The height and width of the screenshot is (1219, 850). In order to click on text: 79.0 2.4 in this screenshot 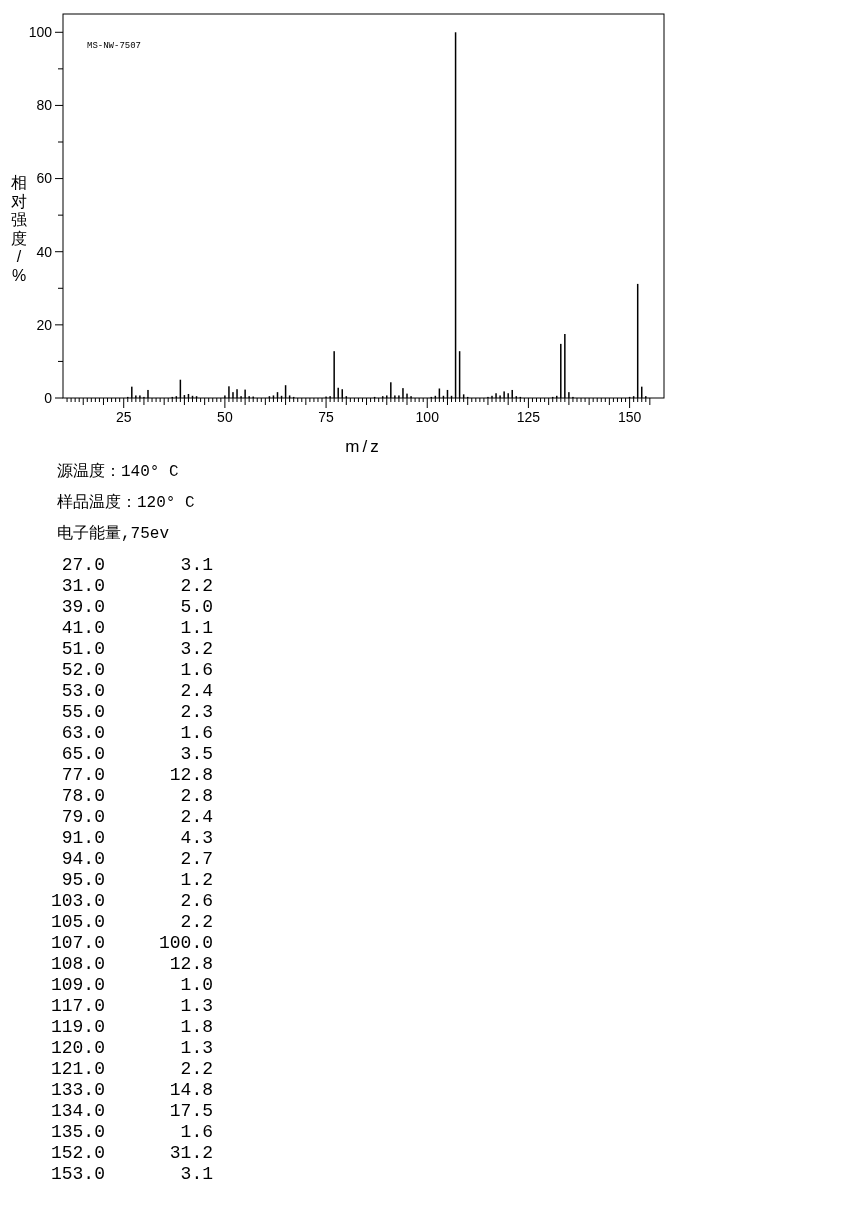, I will do `click(137, 817)`.